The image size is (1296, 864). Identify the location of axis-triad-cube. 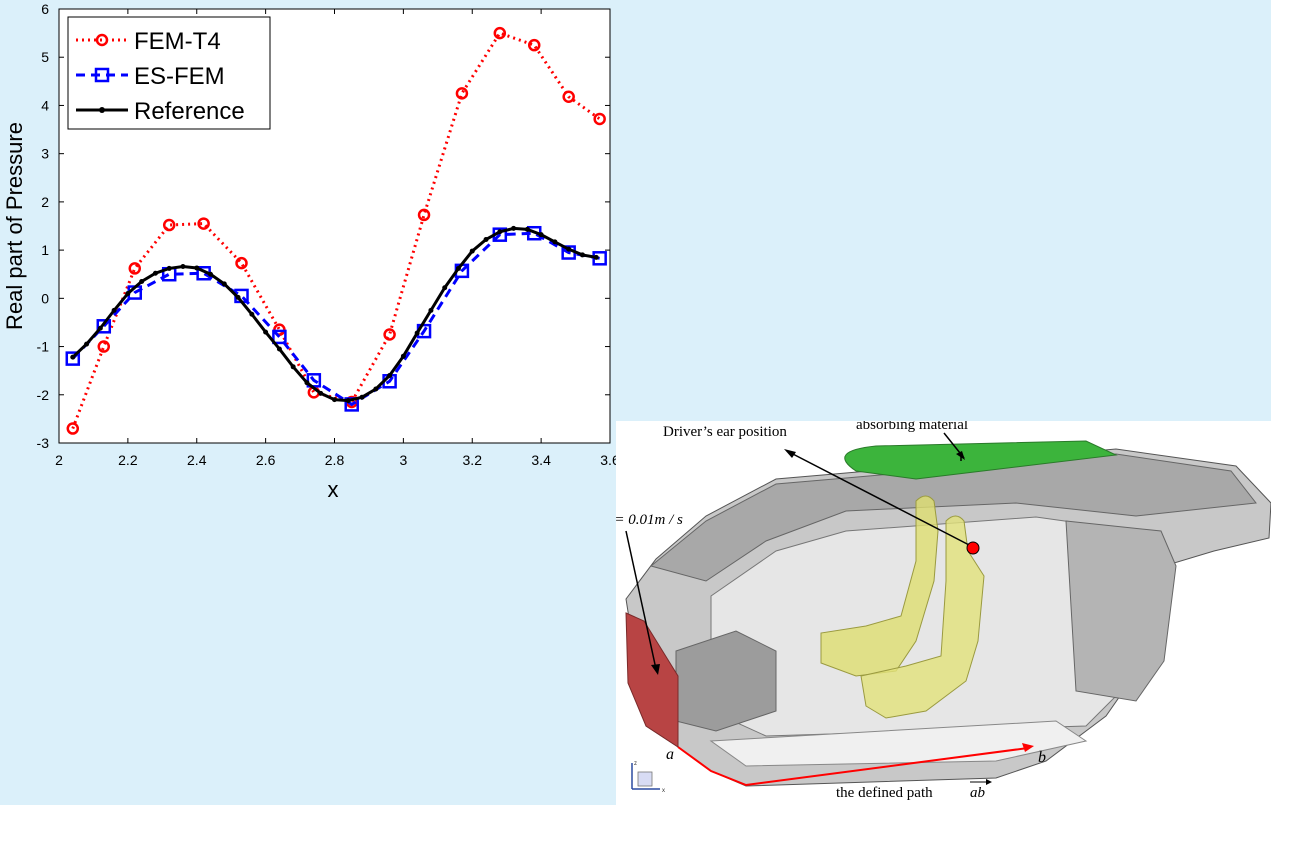
(645, 779).